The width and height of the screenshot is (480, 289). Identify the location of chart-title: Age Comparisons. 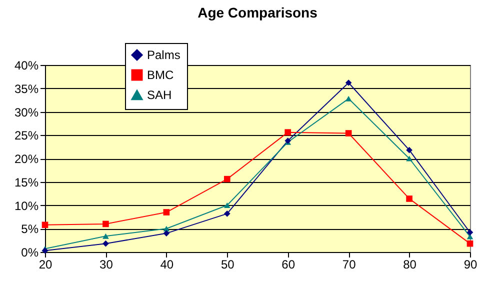
(258, 12).